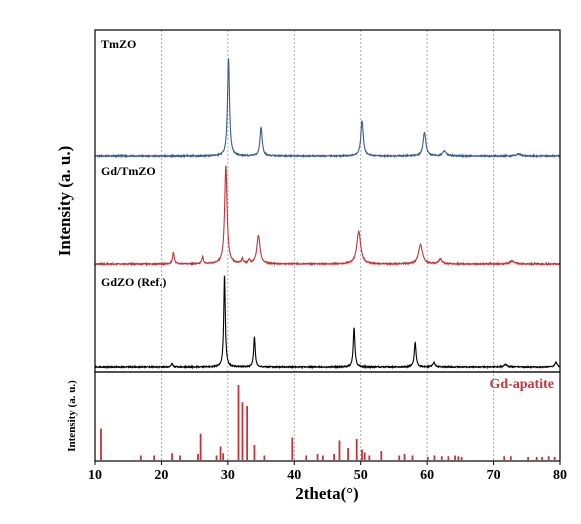 This screenshot has height=524, width=581. Describe the element at coordinates (228, 475) in the screenshot. I see `x-tick-label: 30` at that location.